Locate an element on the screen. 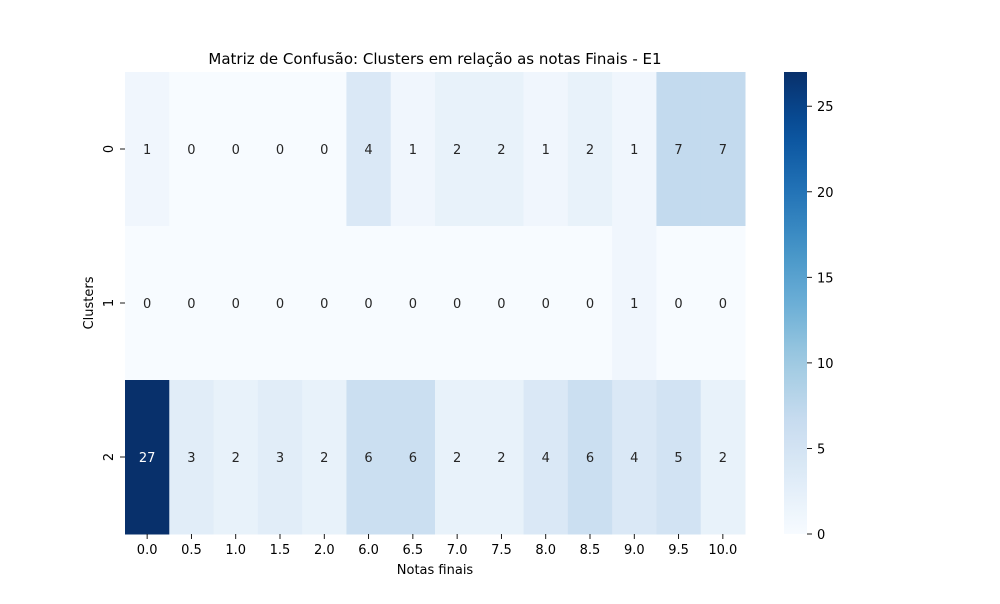  x-tick-label: 9.5 is located at coordinates (678, 550).